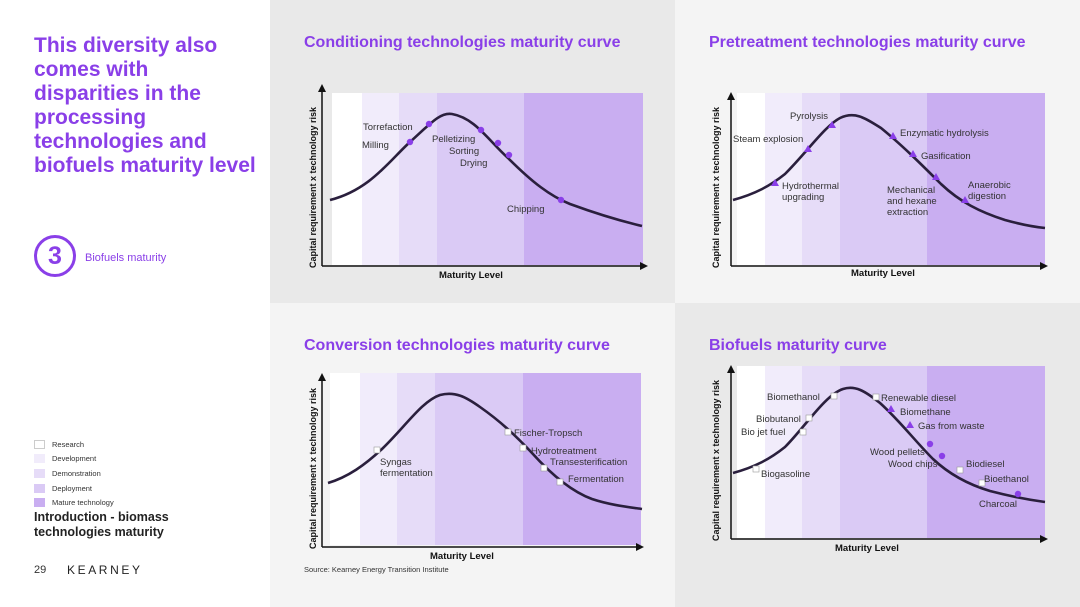  I want to click on demonstration-band, so click(418, 179).